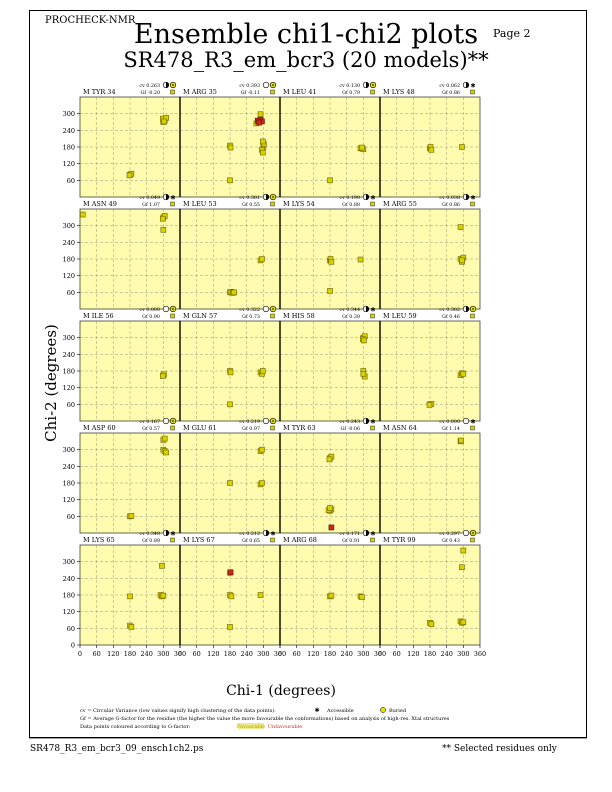 The width and height of the screenshot is (612, 792). What do you see at coordinates (349, 534) in the screenshot?
I see `cv-value: cv 0.171` at bounding box center [349, 534].